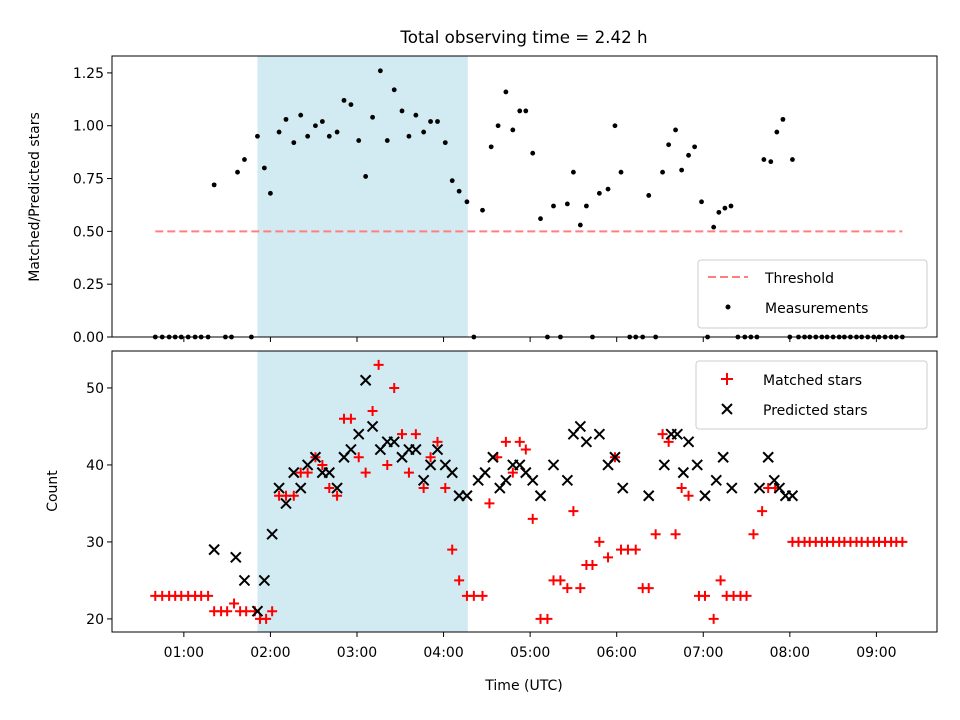 This screenshot has height=720, width=960. I want to click on legend-matched-swatch, so click(727, 379).